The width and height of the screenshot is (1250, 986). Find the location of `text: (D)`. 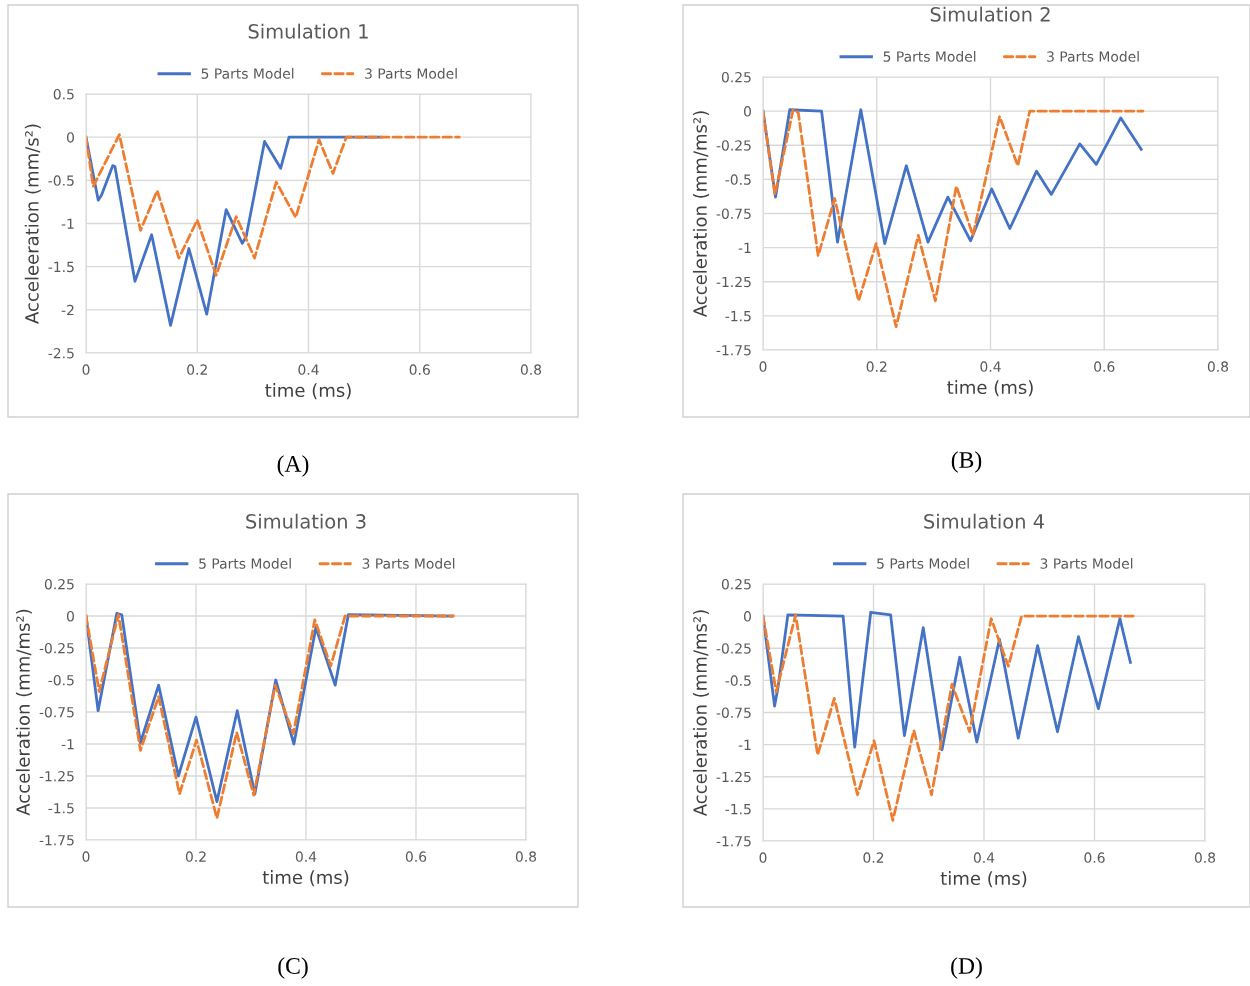

text: (D) is located at coordinates (966, 968).